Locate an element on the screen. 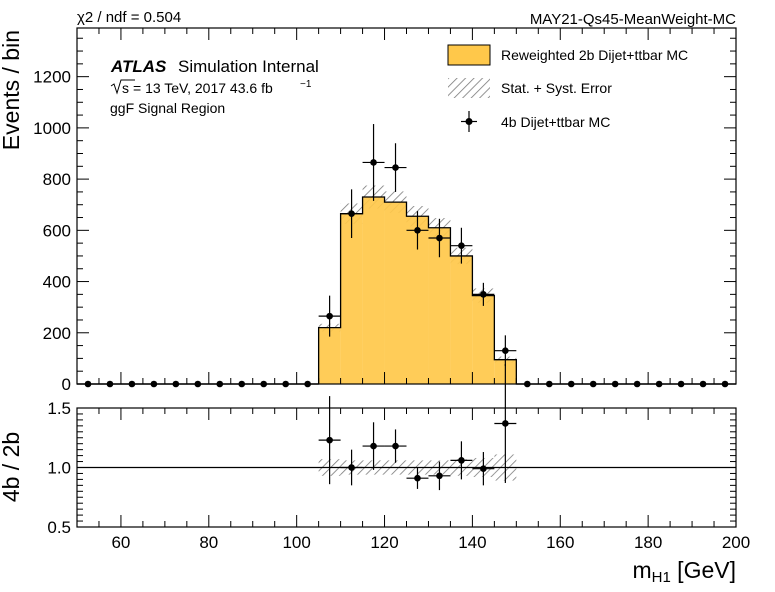 Image resolution: width=775 pixels, height=592 pixels. legend-hist-label: Reweighted 2b Dijet+ttbar MC is located at coordinates (594, 55).